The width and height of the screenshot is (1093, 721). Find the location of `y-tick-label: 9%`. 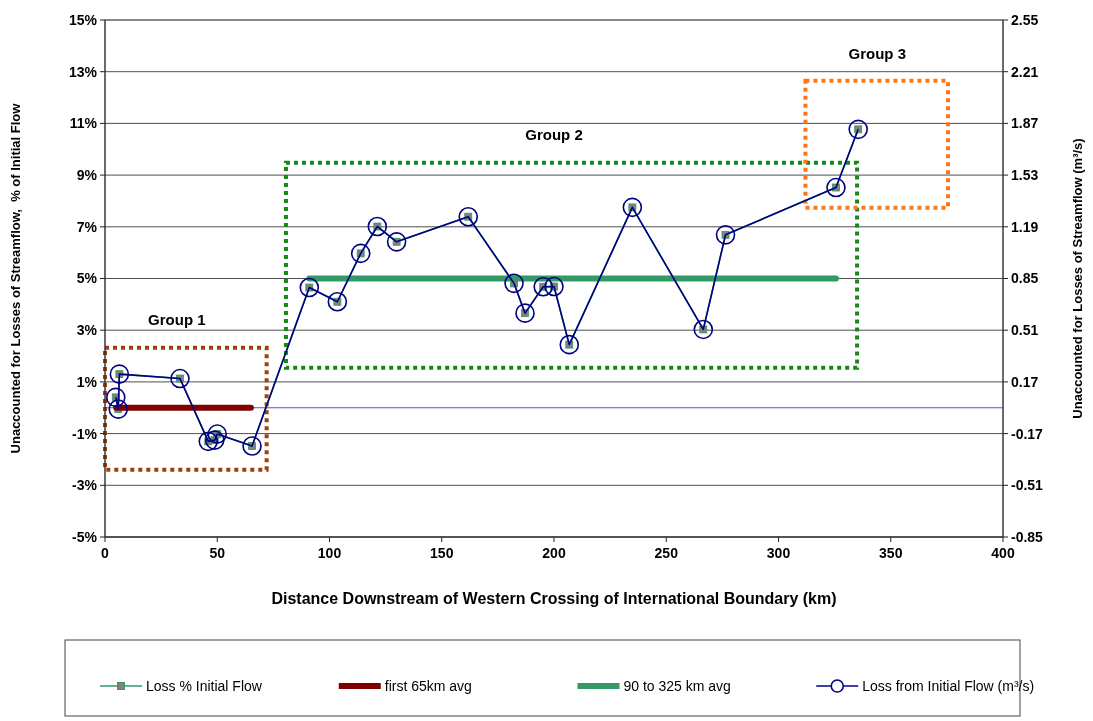

y-tick-label: 9% is located at coordinates (87, 175).